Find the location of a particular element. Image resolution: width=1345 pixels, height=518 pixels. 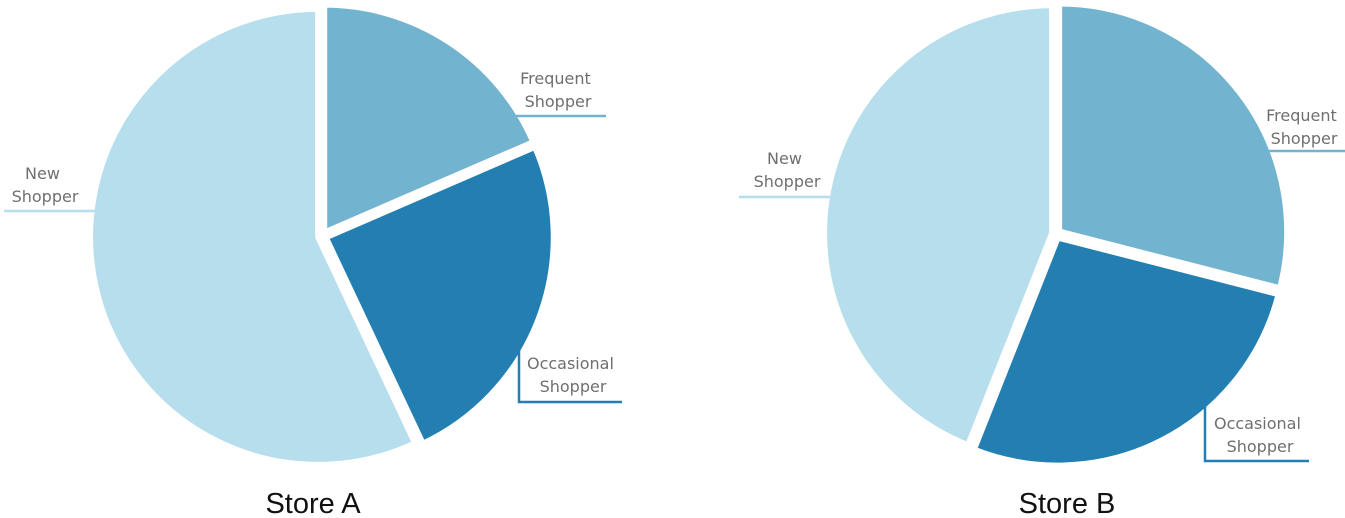

label-occasional-shopper-store-a: Occasional Shopper is located at coordinates (573, 375).